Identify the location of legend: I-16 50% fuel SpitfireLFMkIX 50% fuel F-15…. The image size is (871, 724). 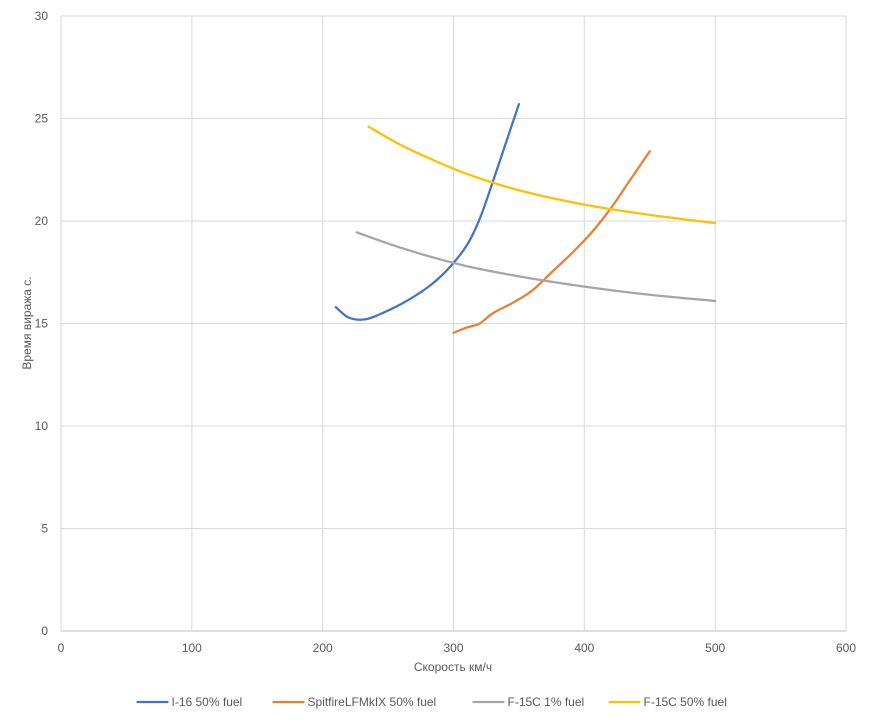
(431, 702).